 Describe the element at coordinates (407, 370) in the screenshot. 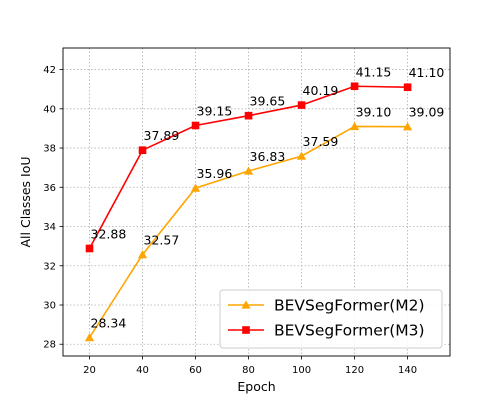

I see `x-tick-label: 140` at that location.